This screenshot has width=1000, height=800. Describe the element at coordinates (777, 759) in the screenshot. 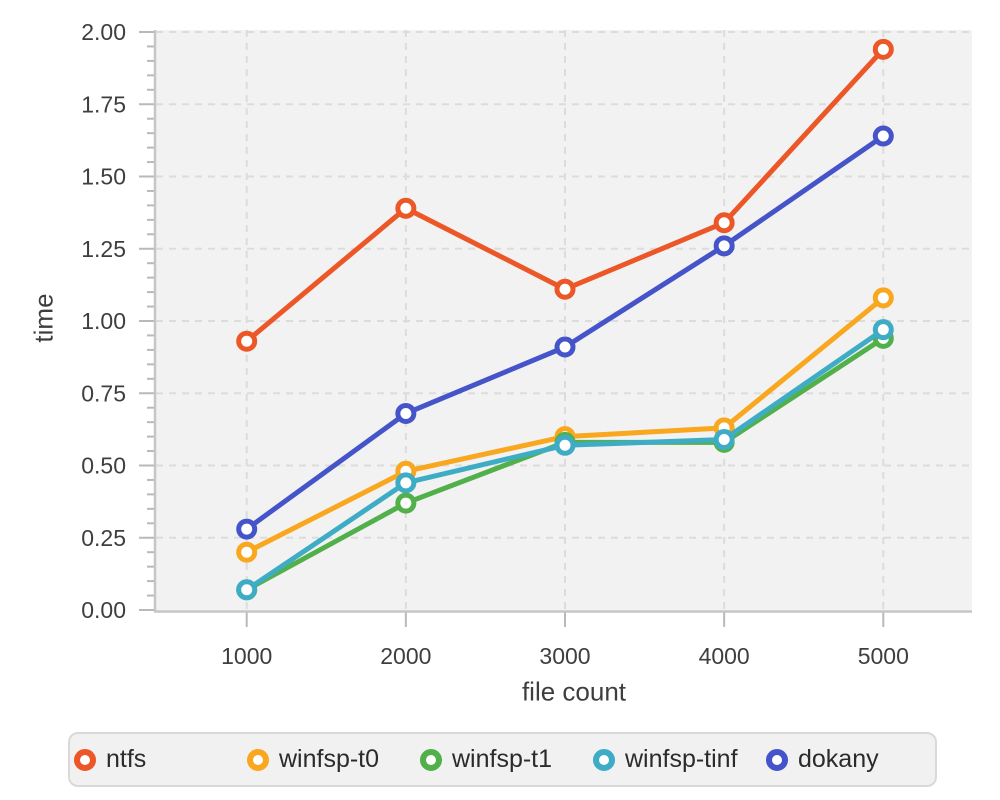

I see `legend-dokany-marker-icon` at that location.